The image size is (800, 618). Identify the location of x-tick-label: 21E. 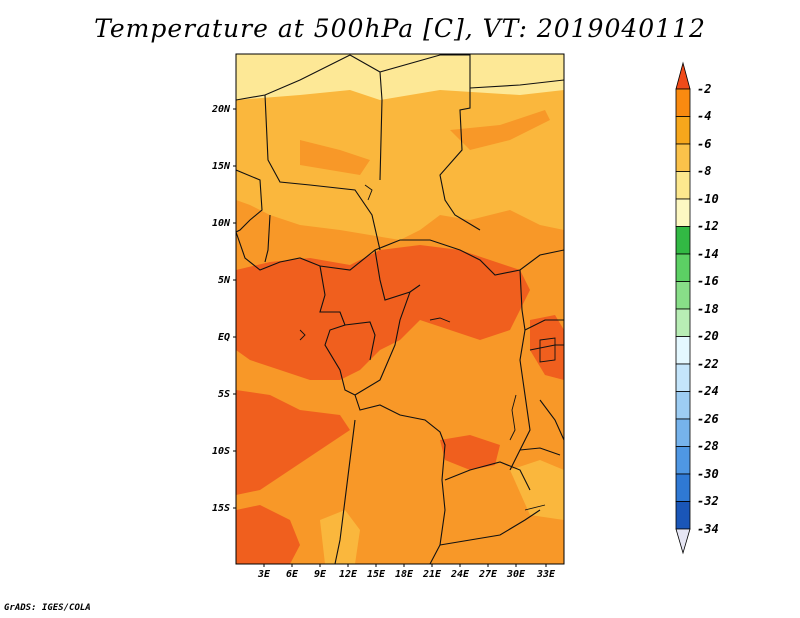
(432, 574).